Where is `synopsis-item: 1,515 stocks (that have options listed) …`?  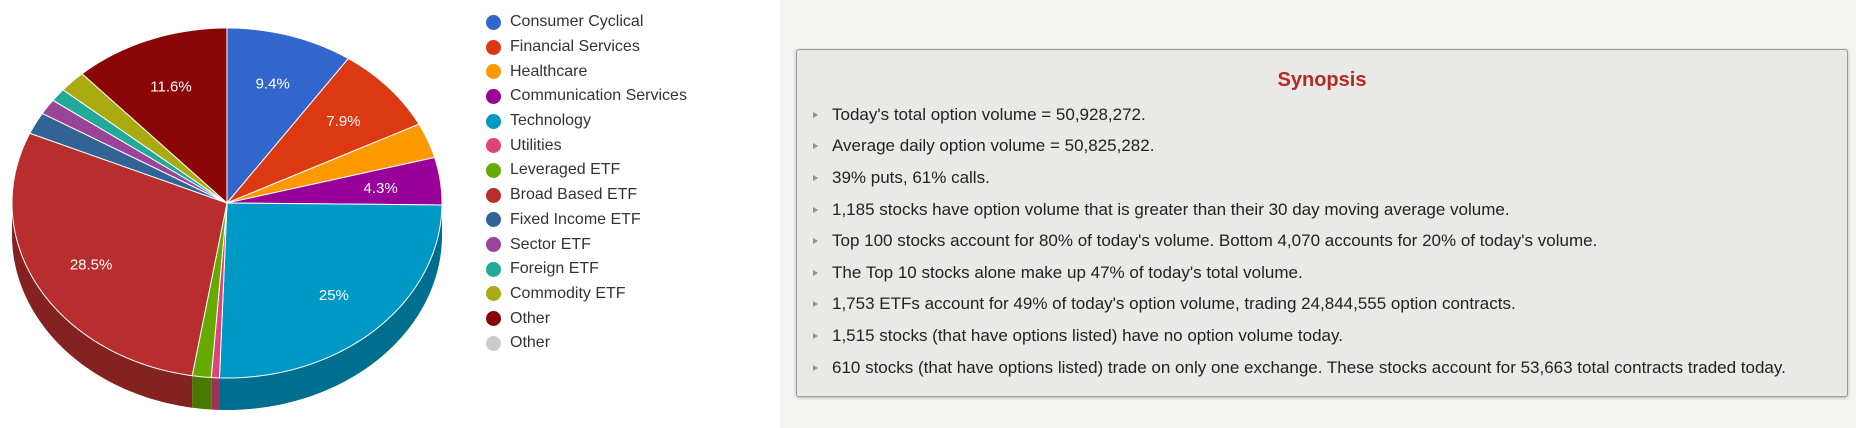 synopsis-item: 1,515 stocks (that have options listed) … is located at coordinates (1330, 336).